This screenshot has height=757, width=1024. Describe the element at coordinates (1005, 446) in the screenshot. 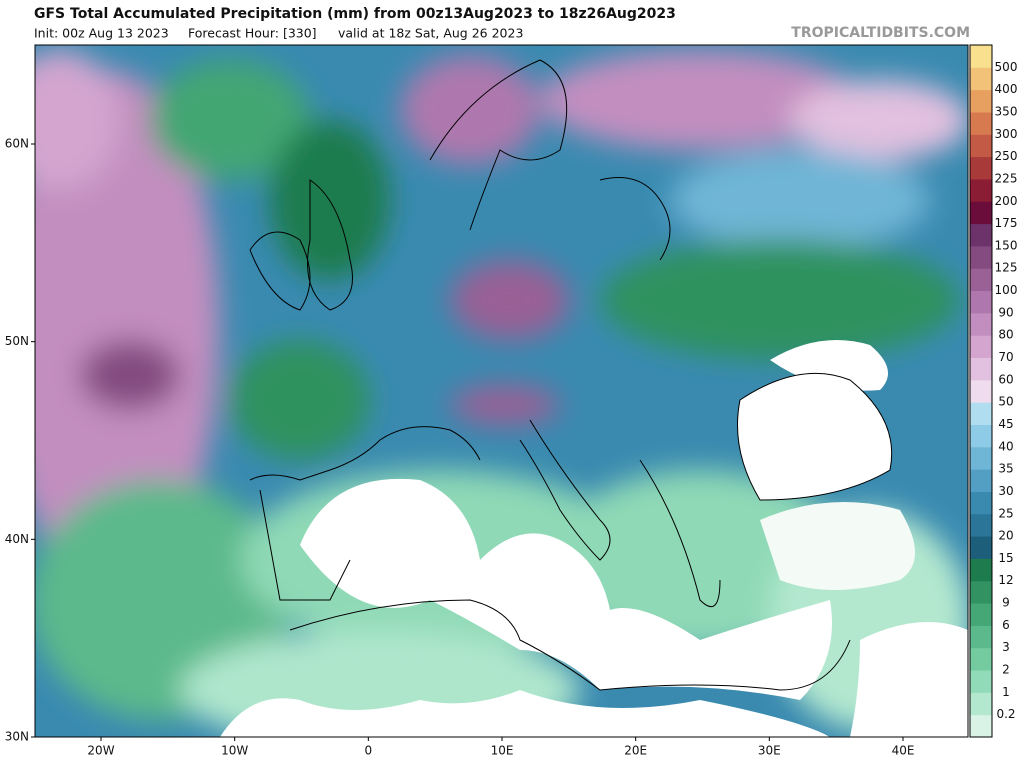

I see `colorbar-label: 40` at that location.